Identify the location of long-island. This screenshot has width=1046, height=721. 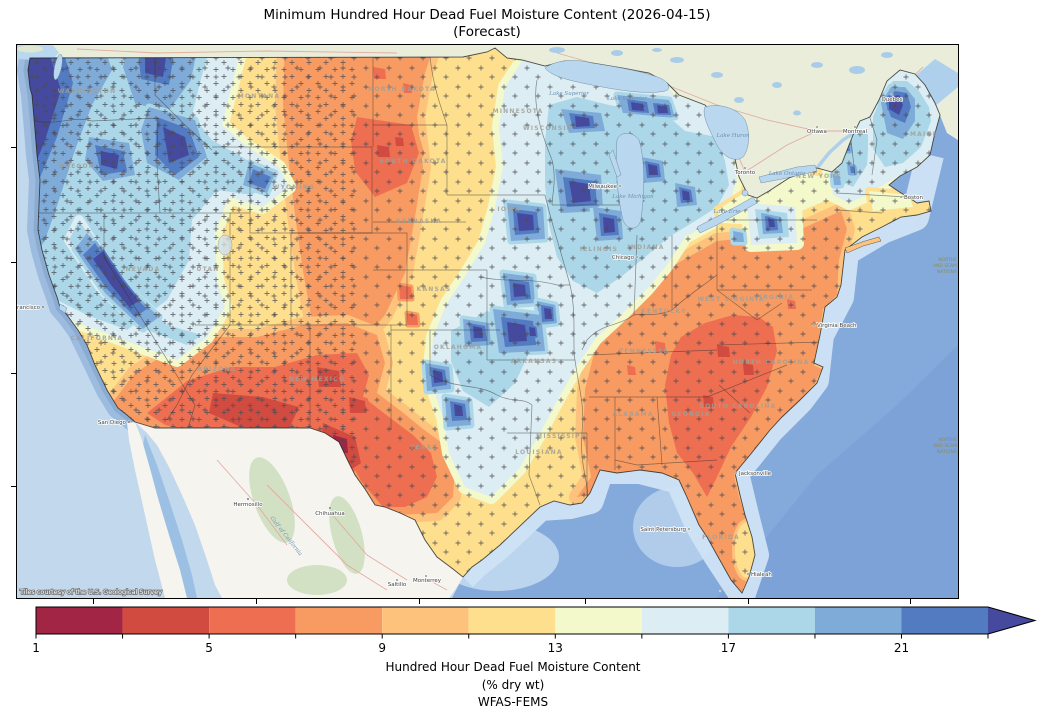
(863, 245).